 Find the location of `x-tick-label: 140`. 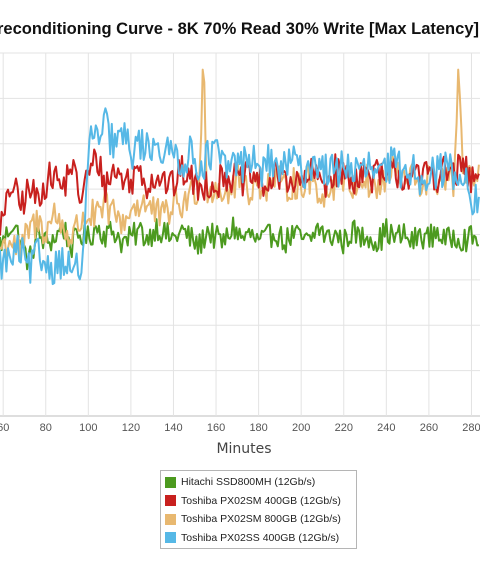

x-tick-label: 140 is located at coordinates (173, 428).